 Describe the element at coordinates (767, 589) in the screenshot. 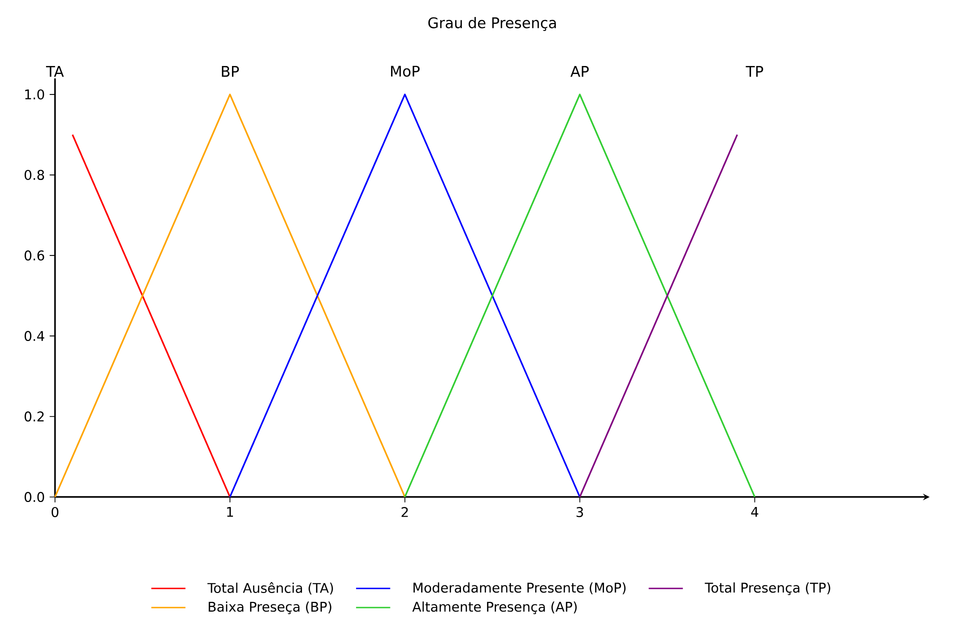

I see `legend-label: Total Presença (TP)` at that location.